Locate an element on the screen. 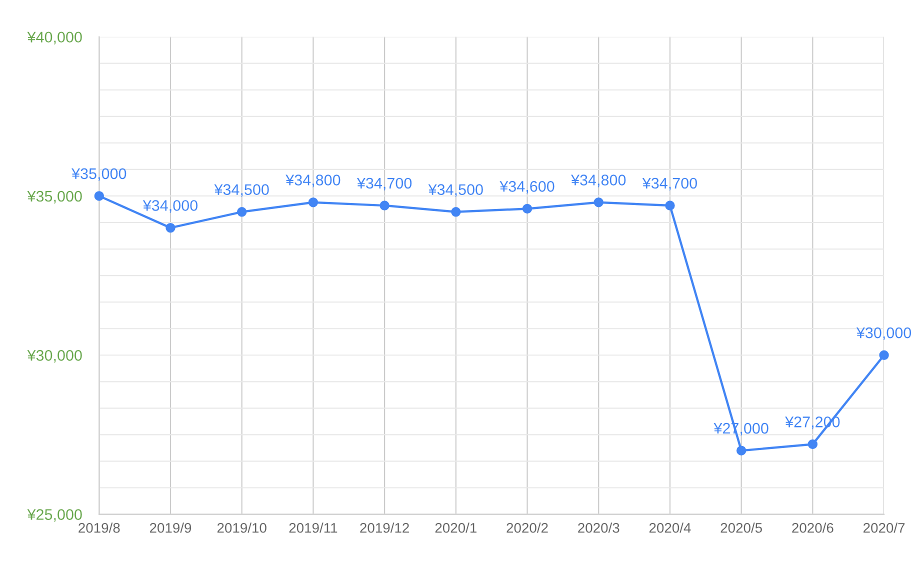 The image size is (918, 567). x-tick-label: 2019/11 is located at coordinates (313, 527).